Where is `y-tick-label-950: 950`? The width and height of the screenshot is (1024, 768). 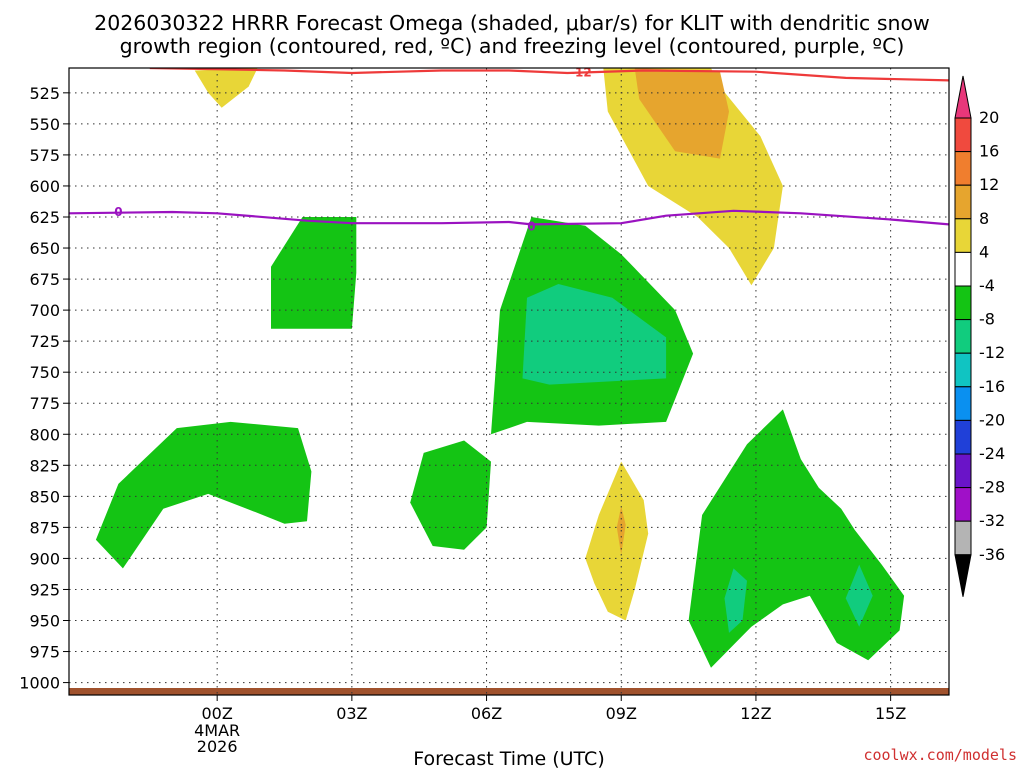 y-tick-label-950: 950 is located at coordinates (44, 621).